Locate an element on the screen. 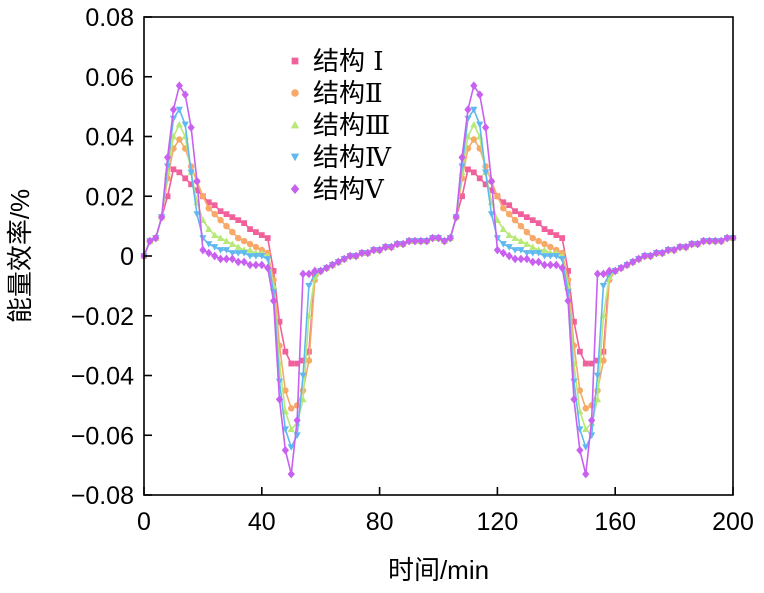 This screenshot has height=593, width=764. y-tick-label-2: 0.04 is located at coordinates (109, 138).